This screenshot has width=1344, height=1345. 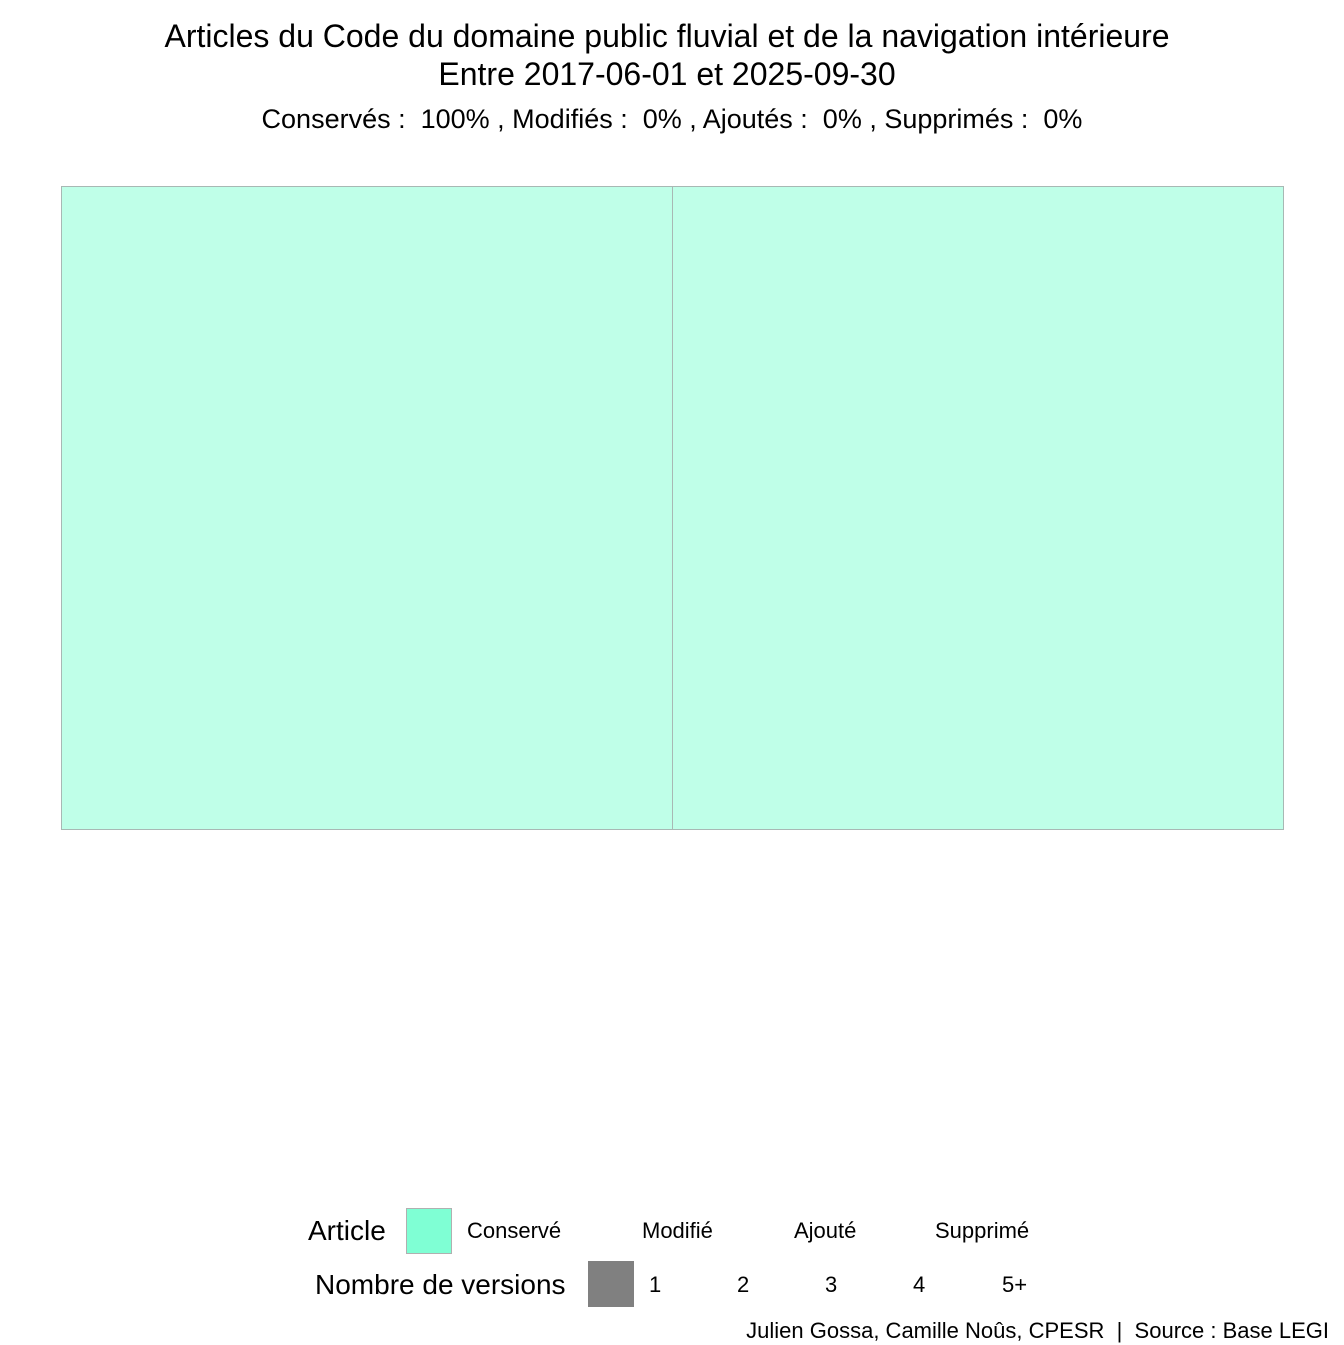 What do you see at coordinates (347, 1230) in the screenshot?
I see `legend-article-title: Article` at bounding box center [347, 1230].